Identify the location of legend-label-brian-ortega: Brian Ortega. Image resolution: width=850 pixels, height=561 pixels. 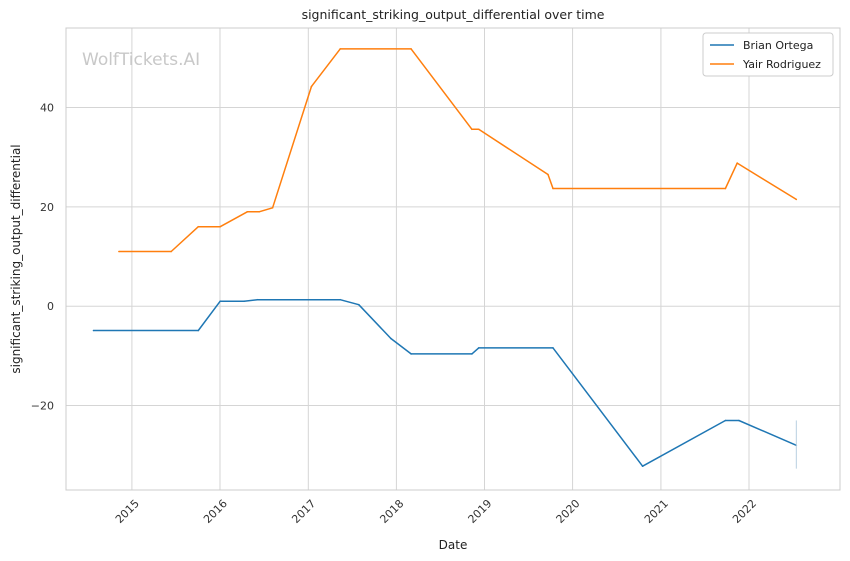
(778, 45).